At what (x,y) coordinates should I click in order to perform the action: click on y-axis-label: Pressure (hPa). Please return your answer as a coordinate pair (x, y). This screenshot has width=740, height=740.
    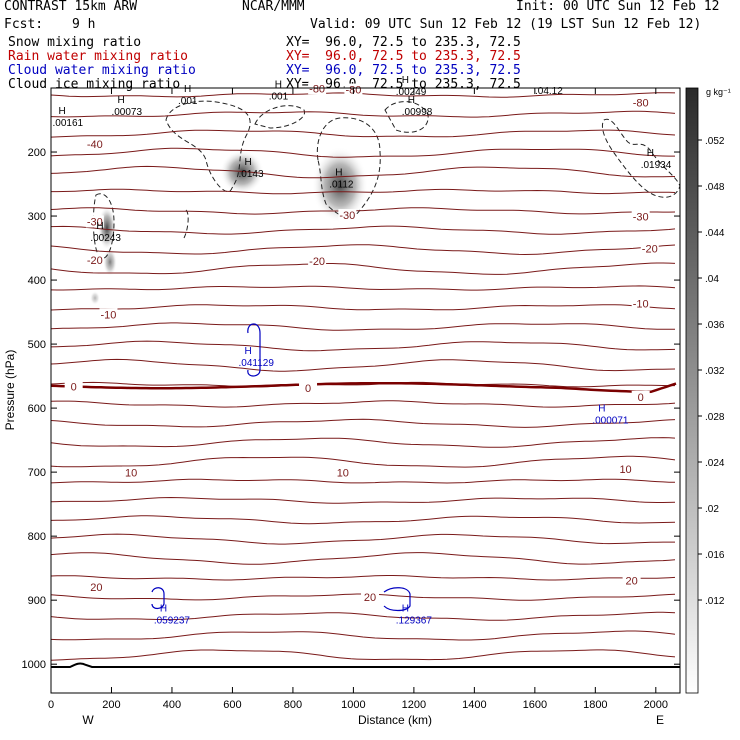
    Looking at the image, I should click on (10, 390).